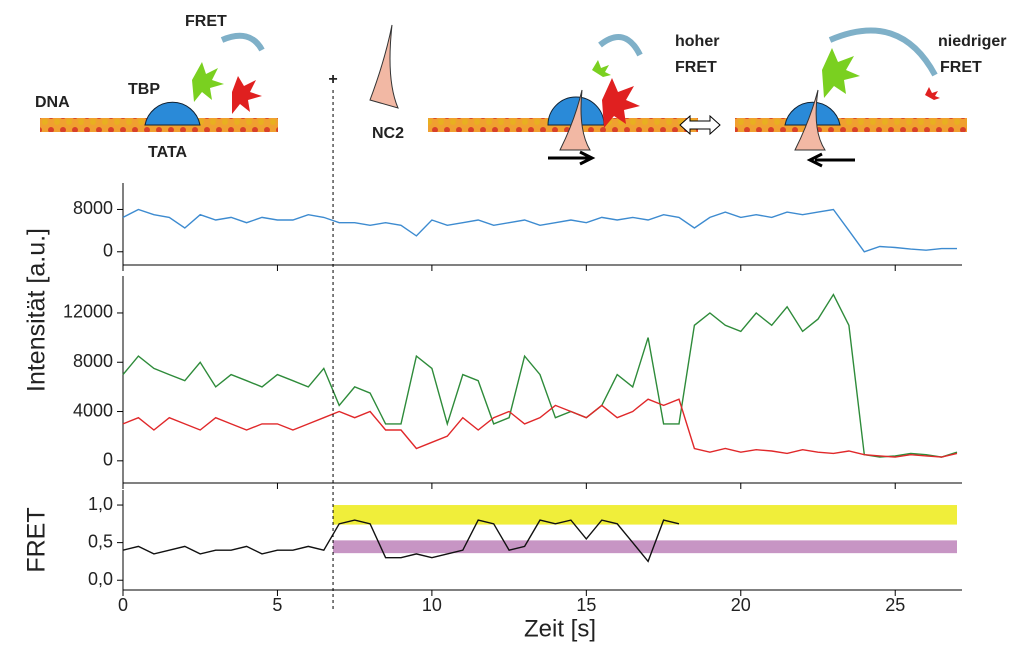 This screenshot has width=1031, height=652. What do you see at coordinates (388, 133) in the screenshot?
I see `schematic-label: NC2` at bounding box center [388, 133].